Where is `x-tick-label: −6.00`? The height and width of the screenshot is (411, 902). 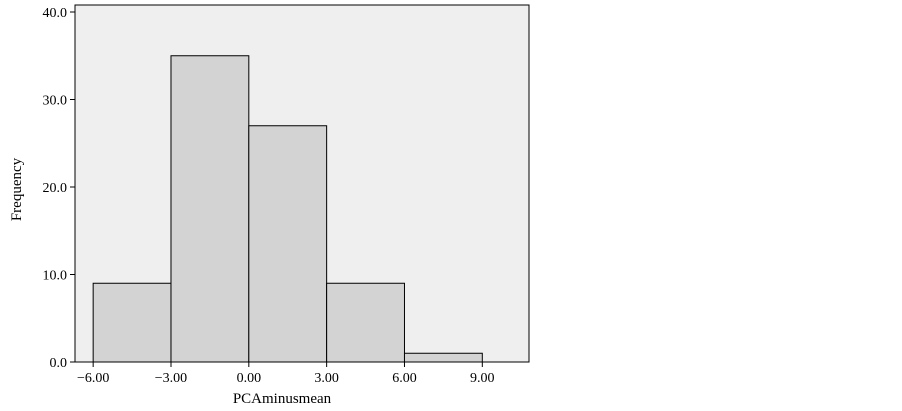 x-tick-label: −6.00 is located at coordinates (93, 378).